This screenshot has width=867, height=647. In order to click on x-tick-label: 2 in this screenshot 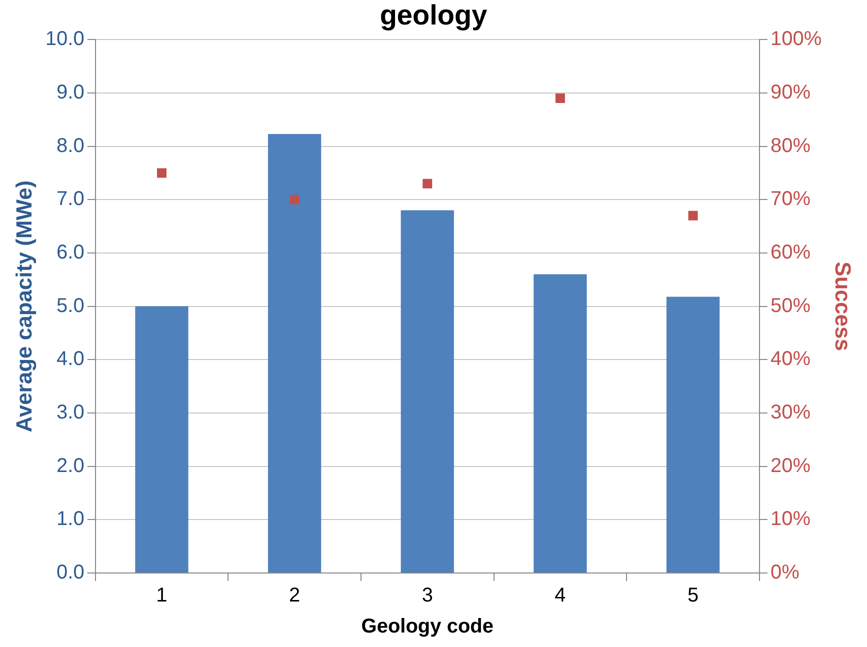, I will do `click(294, 595)`.